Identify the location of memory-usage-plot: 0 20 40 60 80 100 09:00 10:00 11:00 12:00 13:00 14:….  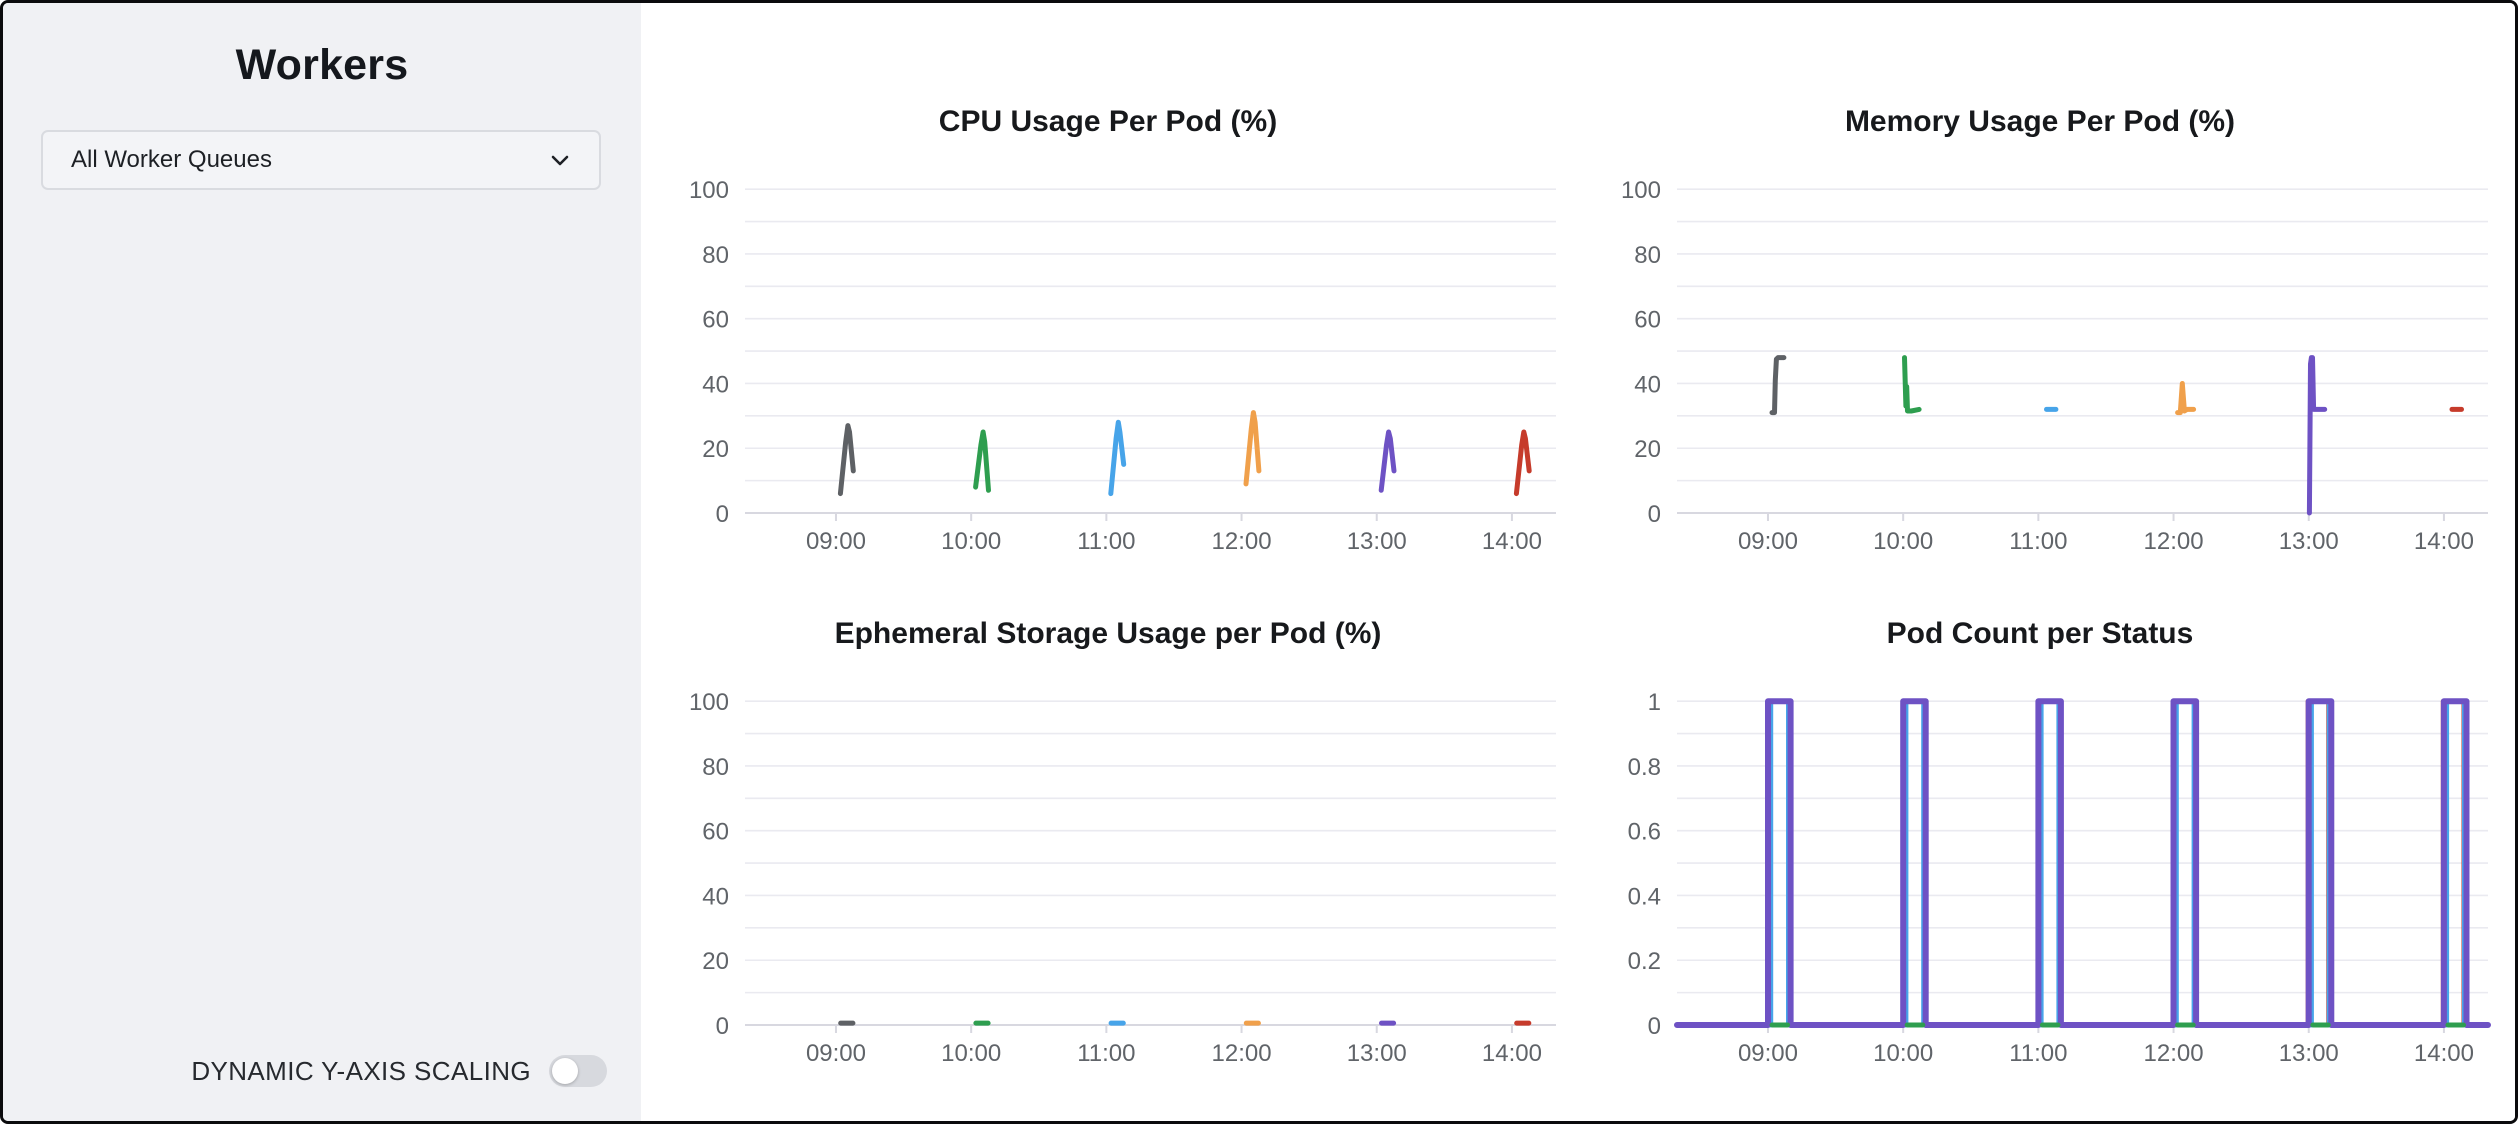
(2054, 366).